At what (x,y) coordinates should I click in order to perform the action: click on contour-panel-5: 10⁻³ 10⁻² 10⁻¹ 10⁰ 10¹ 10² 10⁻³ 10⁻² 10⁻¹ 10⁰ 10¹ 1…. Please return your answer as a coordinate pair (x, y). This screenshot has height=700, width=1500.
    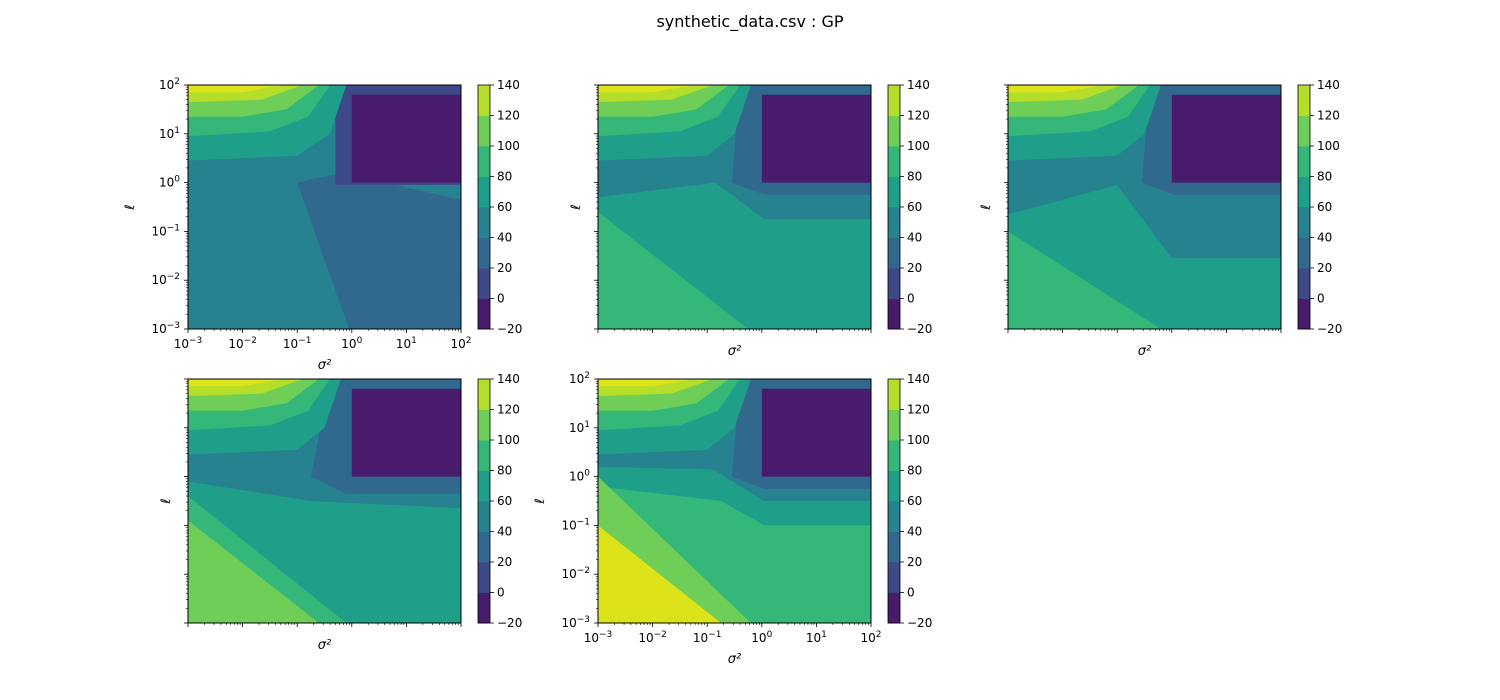
    Looking at the image, I should click on (732, 519).